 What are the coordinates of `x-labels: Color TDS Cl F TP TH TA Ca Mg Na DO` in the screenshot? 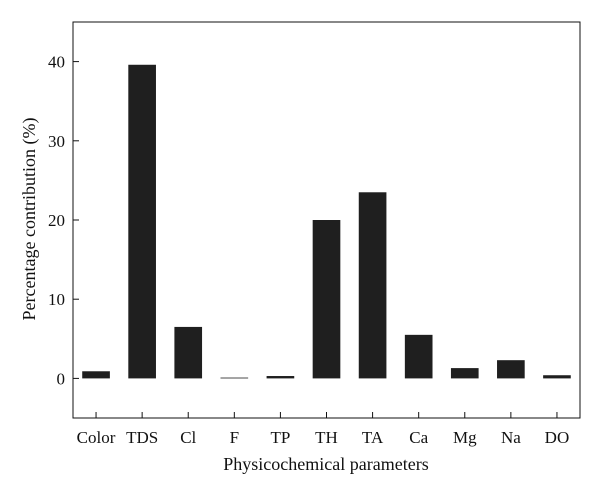 It's located at (323, 429).